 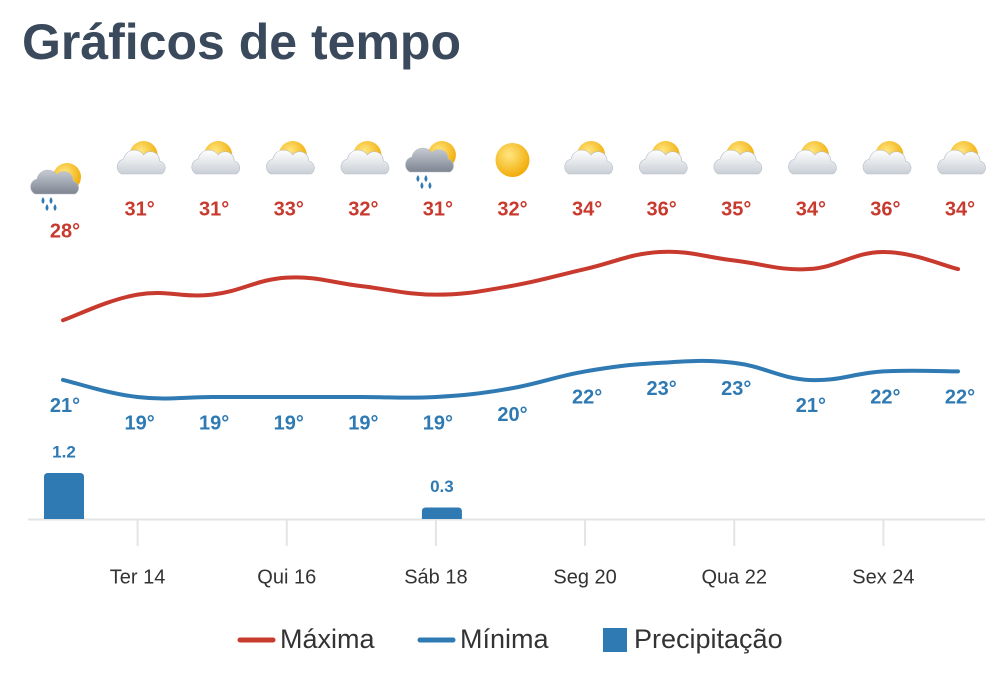 What do you see at coordinates (736, 209) in the screenshot?
I see `value-label: 35°` at bounding box center [736, 209].